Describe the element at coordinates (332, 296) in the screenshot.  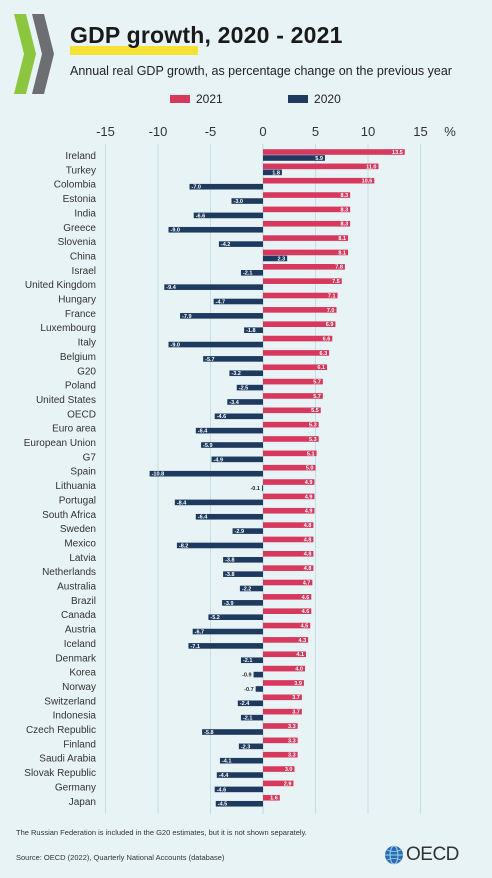
I see `data-label-2021: 7.1` at that location.